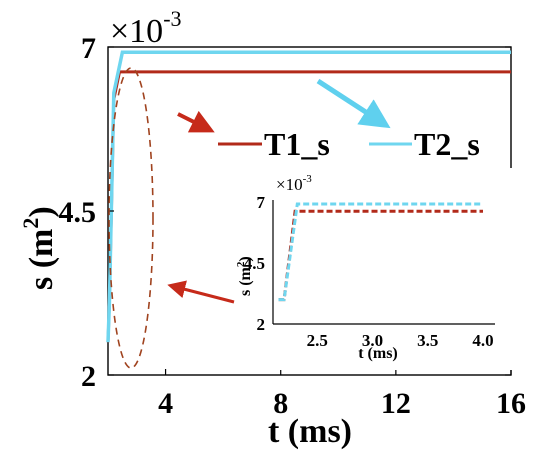 Image resolution: width=550 pixels, height=468 pixels. What do you see at coordinates (146, 28) in the screenshot?
I see `main-scale-factor: ×10⁻³` at bounding box center [146, 28].